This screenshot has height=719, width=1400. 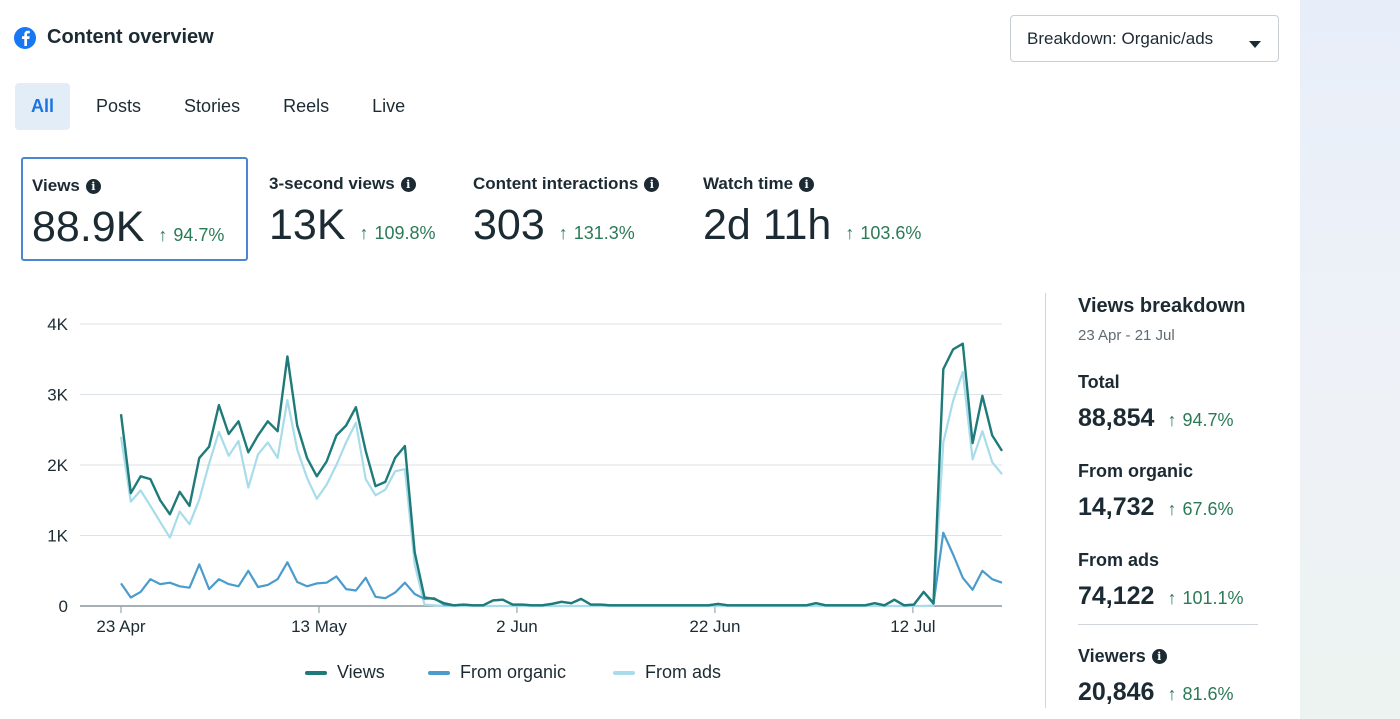 I want to click on x-tick-label: 2 Jun, so click(x=517, y=626).